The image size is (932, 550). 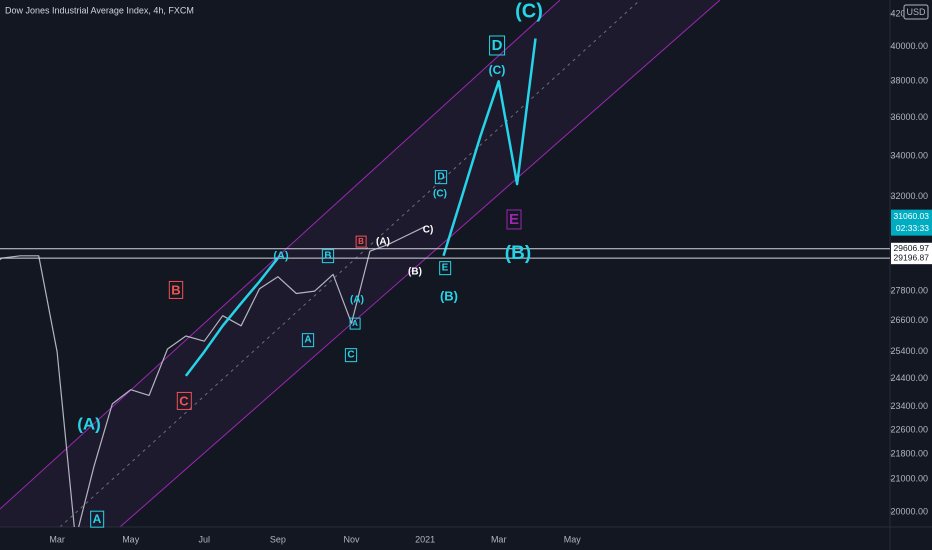 I want to click on y-tick-label: 40000.00, so click(x=909, y=46).